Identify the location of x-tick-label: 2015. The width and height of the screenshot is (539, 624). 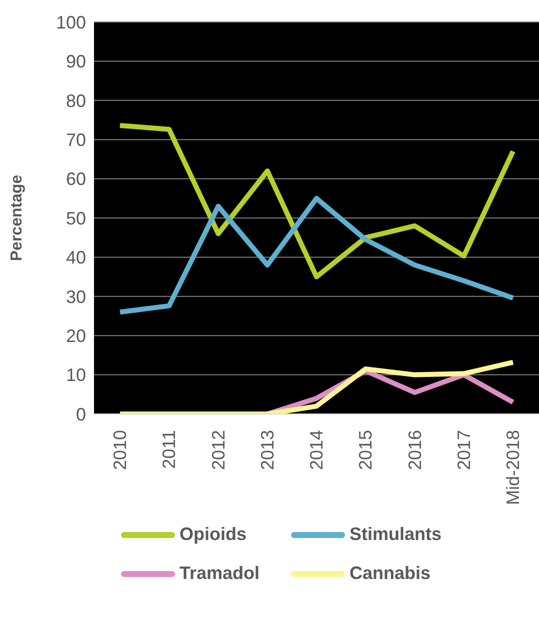
(366, 450).